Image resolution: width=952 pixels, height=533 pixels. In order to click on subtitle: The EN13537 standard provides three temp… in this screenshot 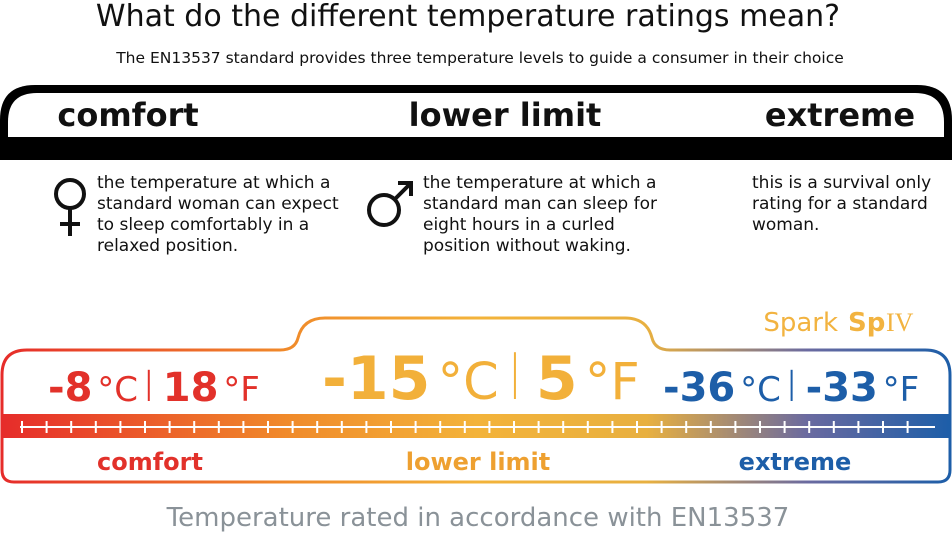, I will do `click(479, 58)`.